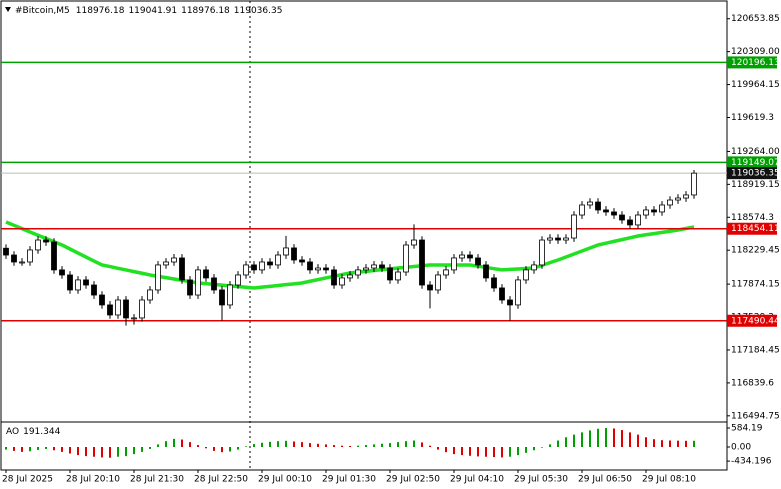  I want to click on y-tick-label: 117874.15, so click(755, 285).